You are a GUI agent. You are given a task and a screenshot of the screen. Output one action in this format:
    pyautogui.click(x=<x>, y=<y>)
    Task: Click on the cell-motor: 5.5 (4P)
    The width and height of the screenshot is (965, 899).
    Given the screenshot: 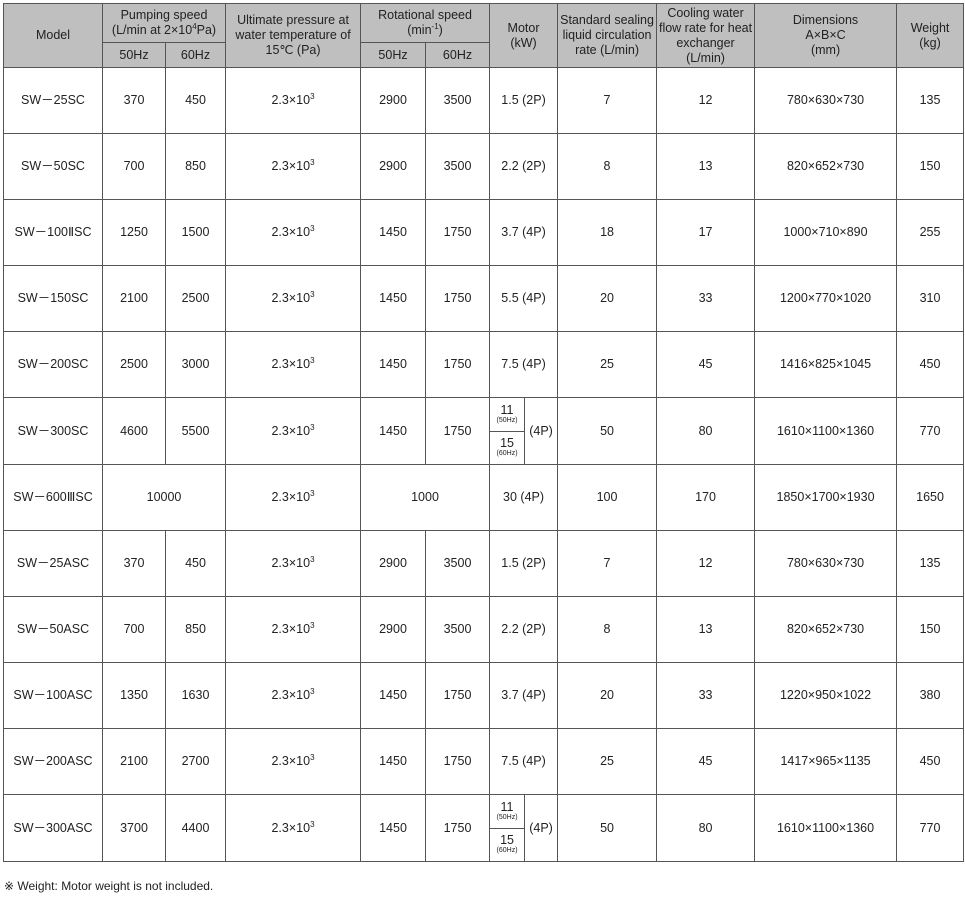 What is the action you would take?
    pyautogui.click(x=524, y=298)
    